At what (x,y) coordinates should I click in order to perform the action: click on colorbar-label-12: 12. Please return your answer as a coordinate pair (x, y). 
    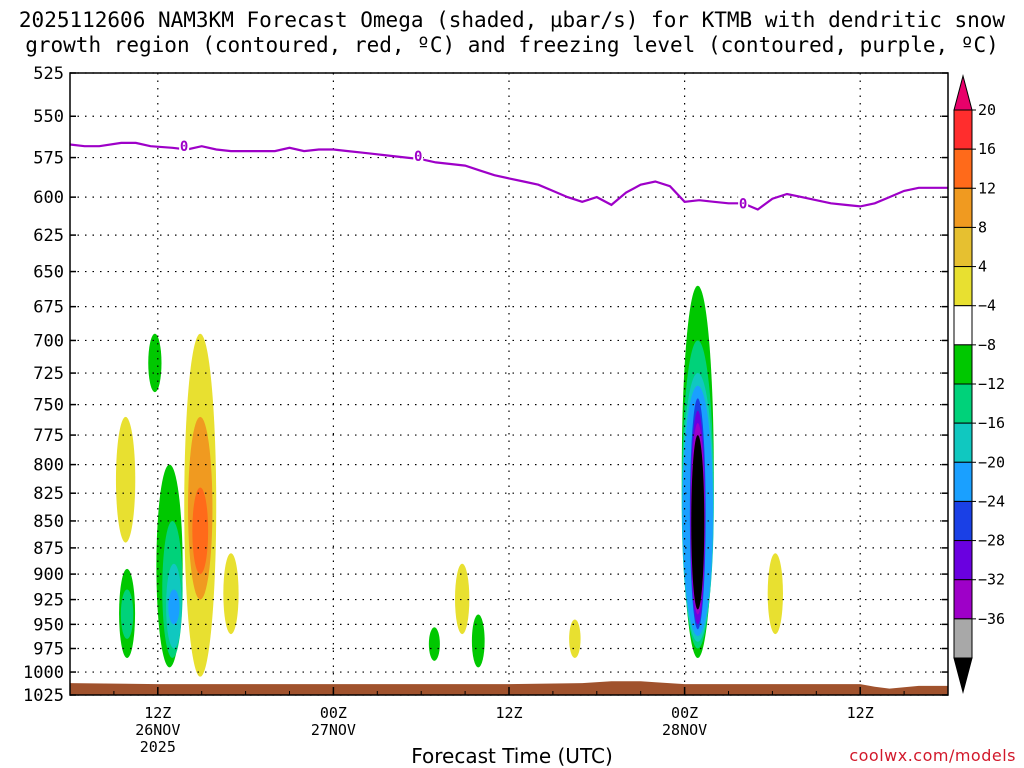
    Looking at the image, I should click on (987, 188).